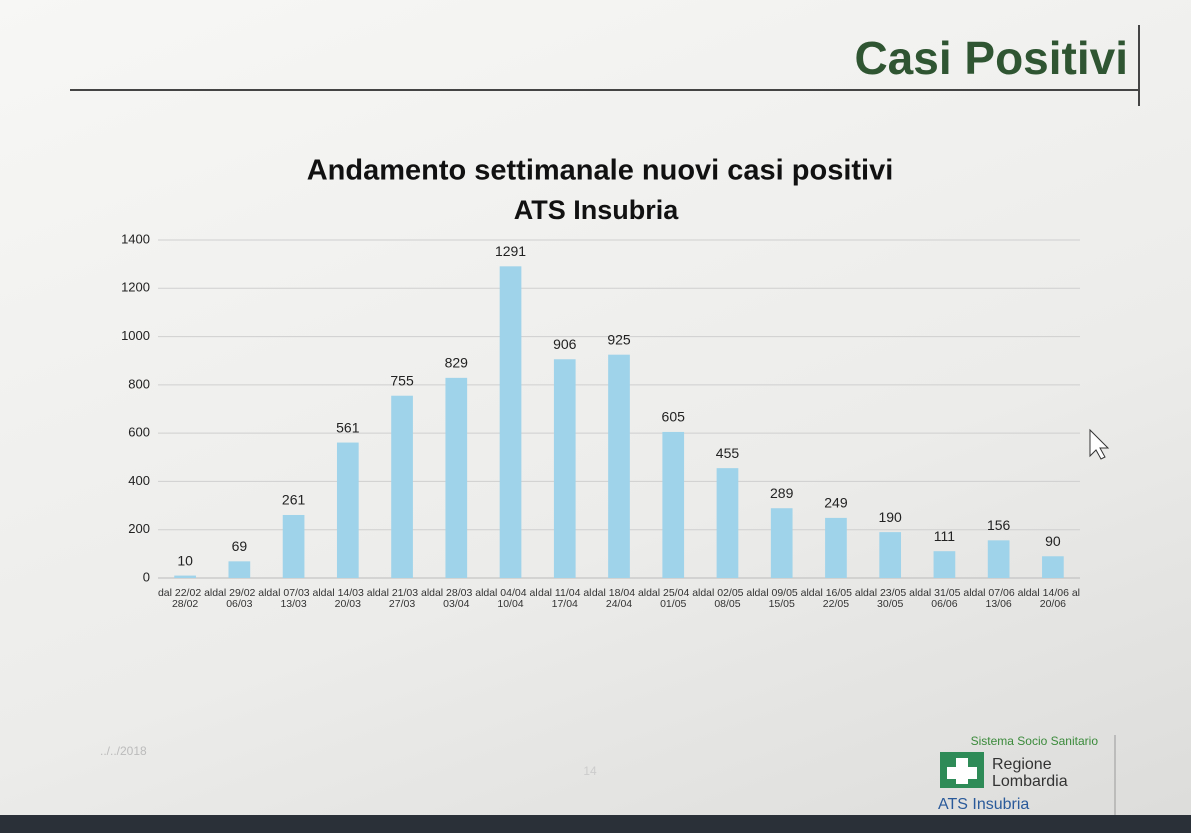  Describe the element at coordinates (348, 427) in the screenshot. I see `data-label: 561` at that location.